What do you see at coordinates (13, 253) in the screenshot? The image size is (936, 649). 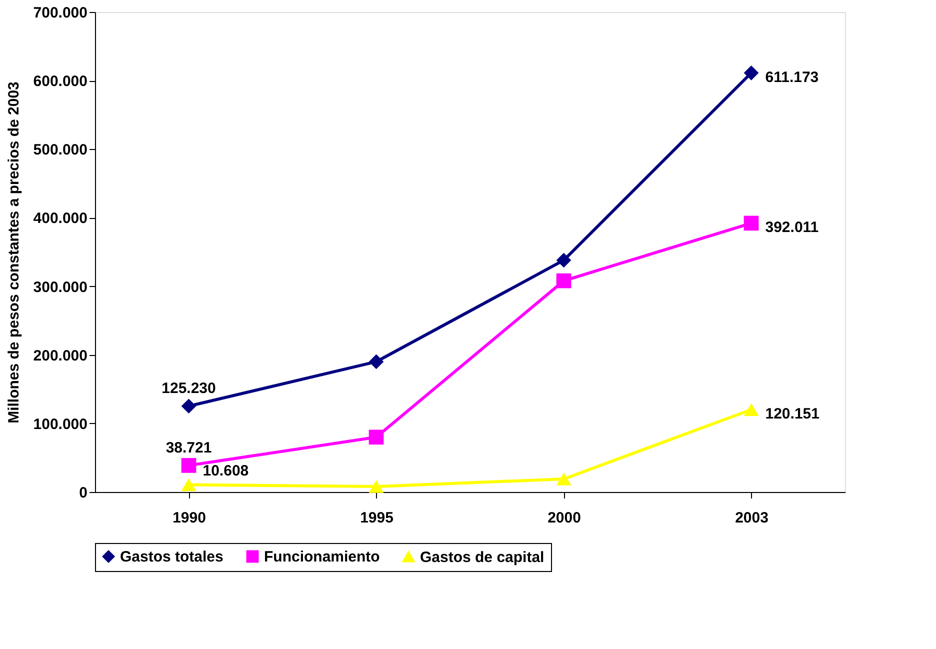 I see `y-axis-title: Millones de pesos constantes a precios de 2003` at bounding box center [13, 253].